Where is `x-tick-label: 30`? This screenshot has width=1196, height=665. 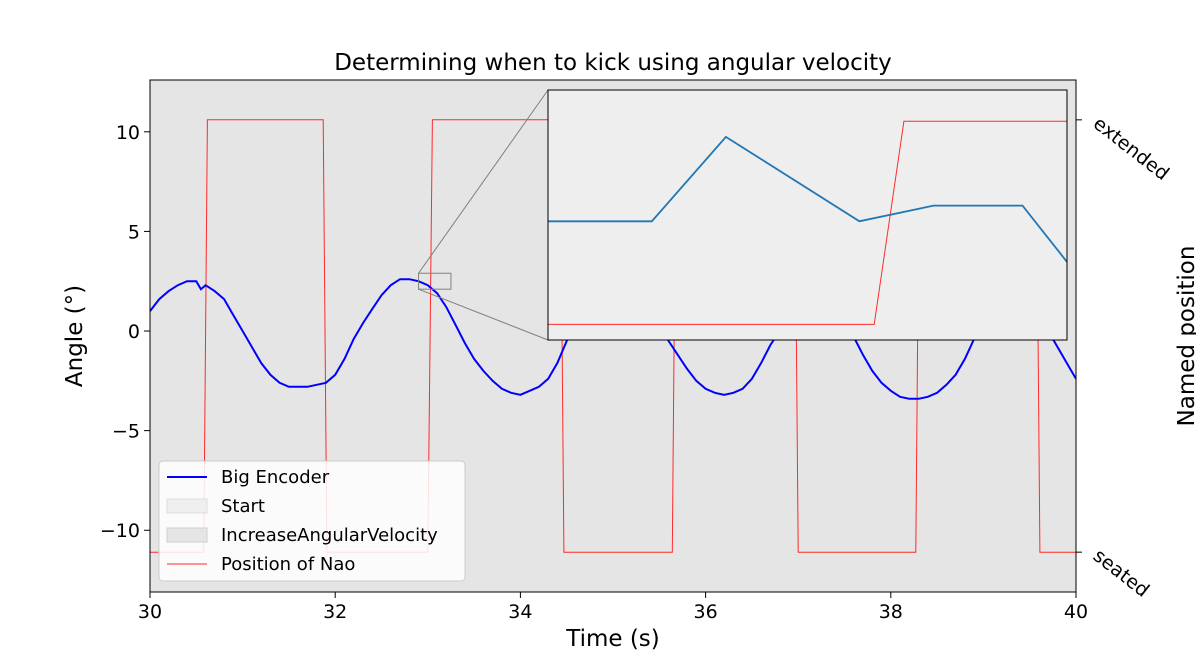
x-tick-label: 30 is located at coordinates (150, 612).